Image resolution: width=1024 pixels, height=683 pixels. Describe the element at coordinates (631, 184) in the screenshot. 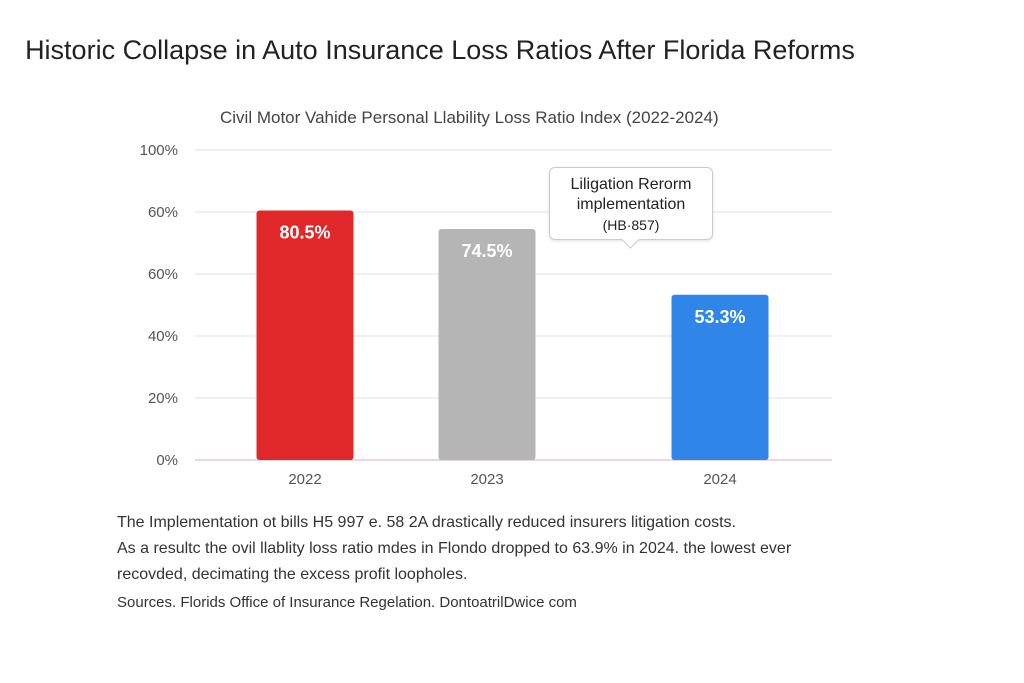

I see `annotation-line-1: Liligation Rerorm` at that location.